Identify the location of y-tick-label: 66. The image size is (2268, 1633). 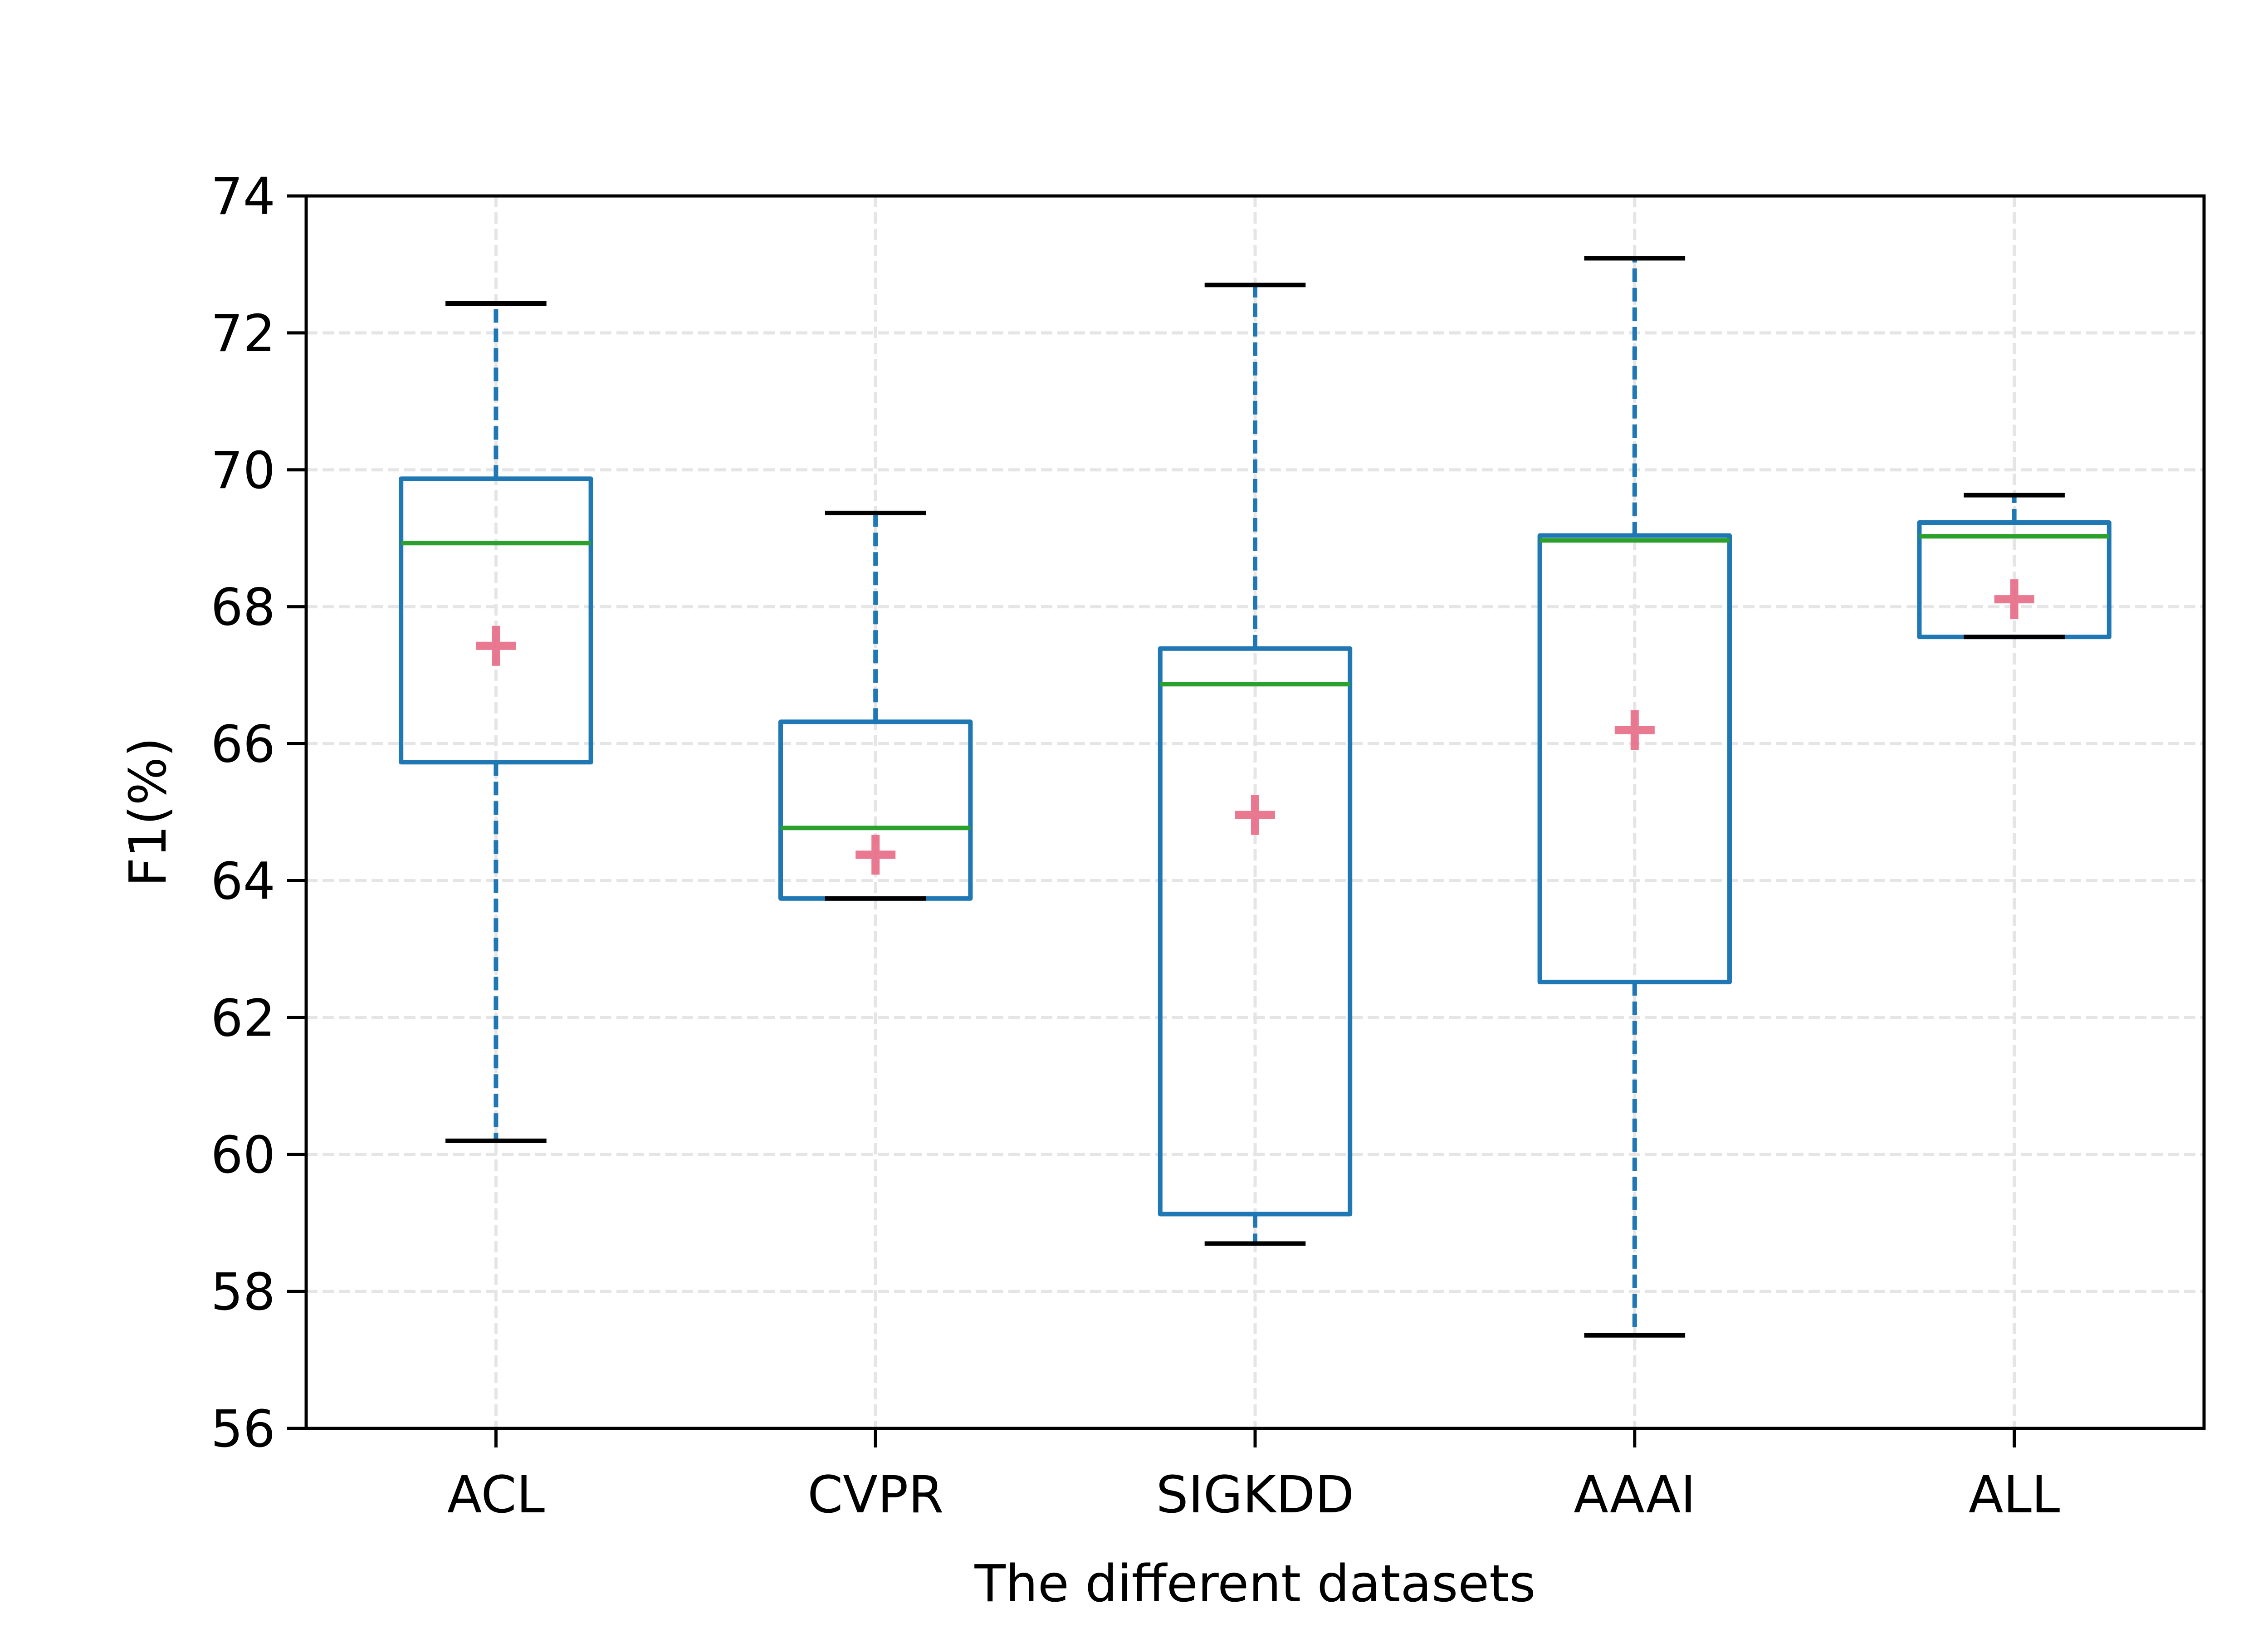
(242, 744).